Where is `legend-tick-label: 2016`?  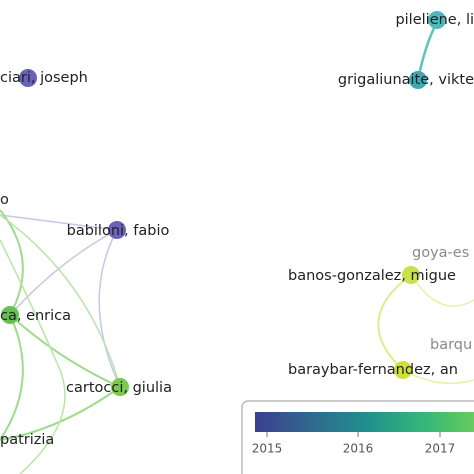
legend-tick-label: 2016 is located at coordinates (358, 449).